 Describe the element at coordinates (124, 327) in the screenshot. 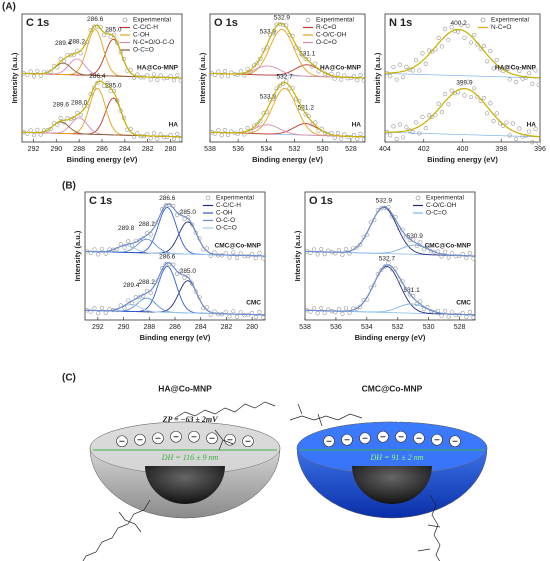

I see `x-tick-label: 290` at that location.